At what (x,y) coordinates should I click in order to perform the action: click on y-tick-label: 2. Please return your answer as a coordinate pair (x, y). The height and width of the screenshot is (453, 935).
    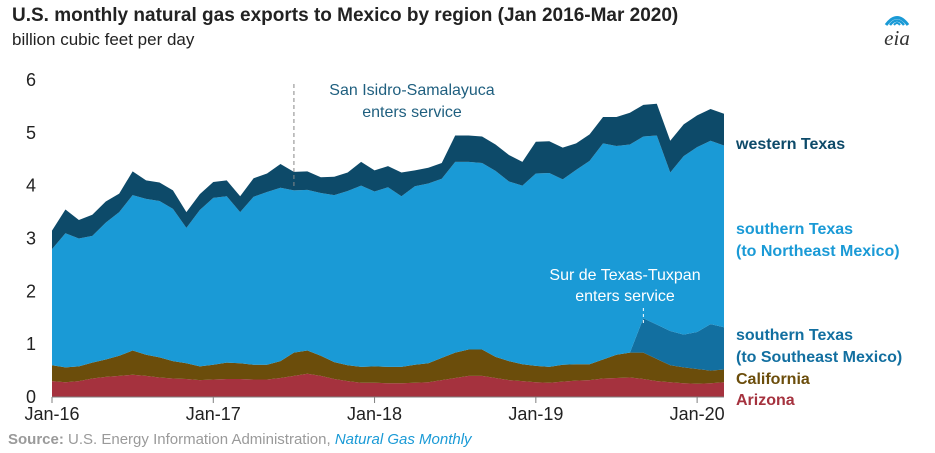
    Looking at the image, I should click on (31, 291).